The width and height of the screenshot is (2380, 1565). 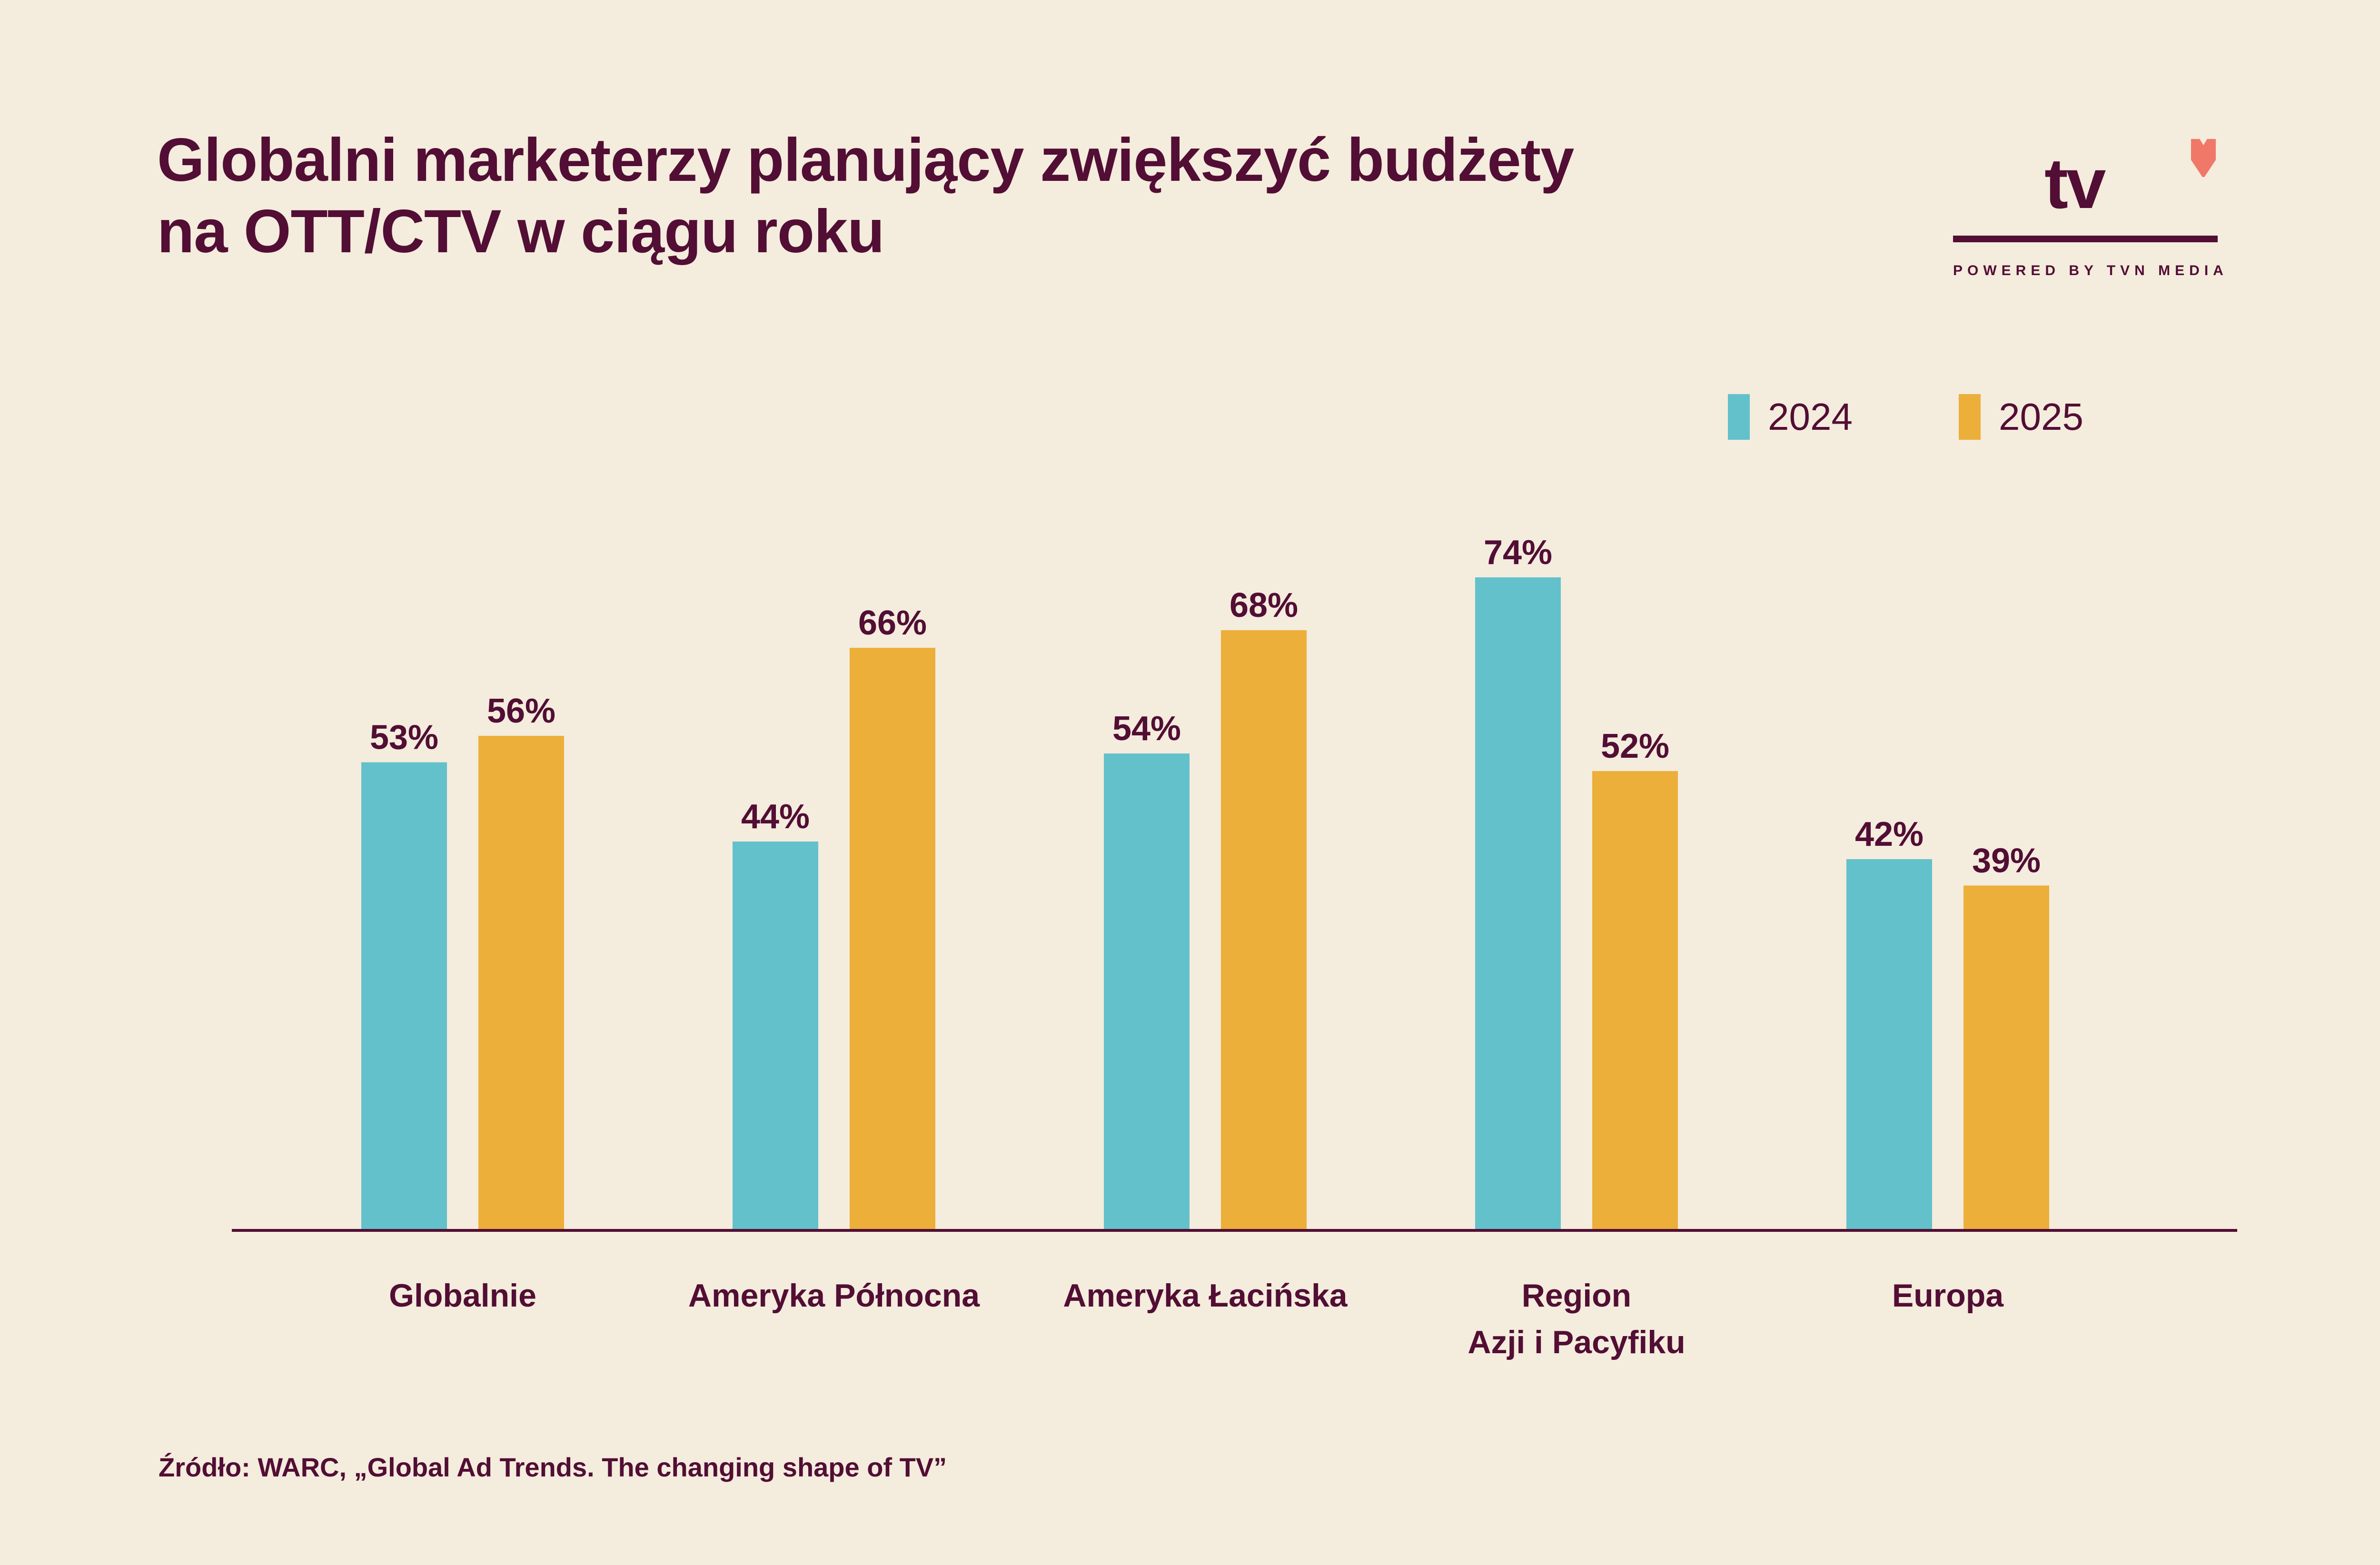 What do you see at coordinates (1518, 553) in the screenshot?
I see `data-label-2024-3: 74%` at bounding box center [1518, 553].